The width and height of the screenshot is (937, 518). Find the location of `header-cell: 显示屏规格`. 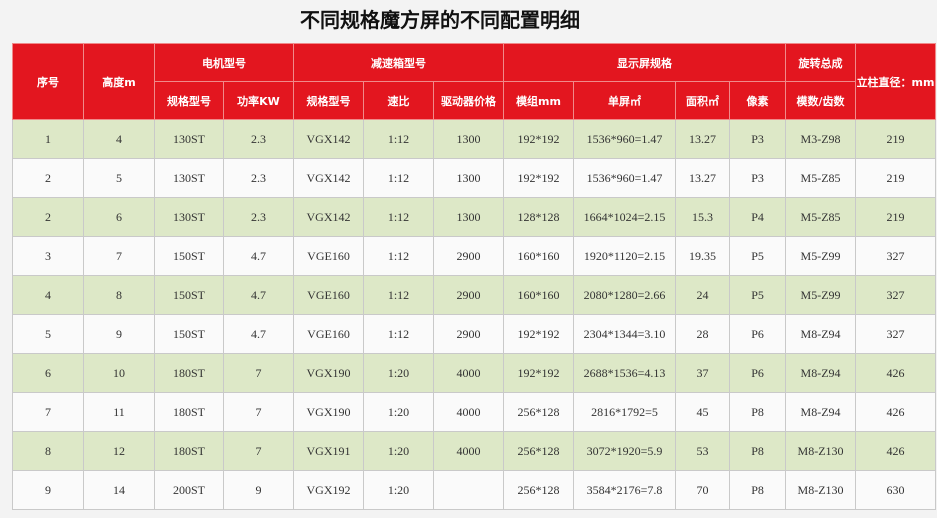

header-cell: 显示屏规格 is located at coordinates (645, 62).